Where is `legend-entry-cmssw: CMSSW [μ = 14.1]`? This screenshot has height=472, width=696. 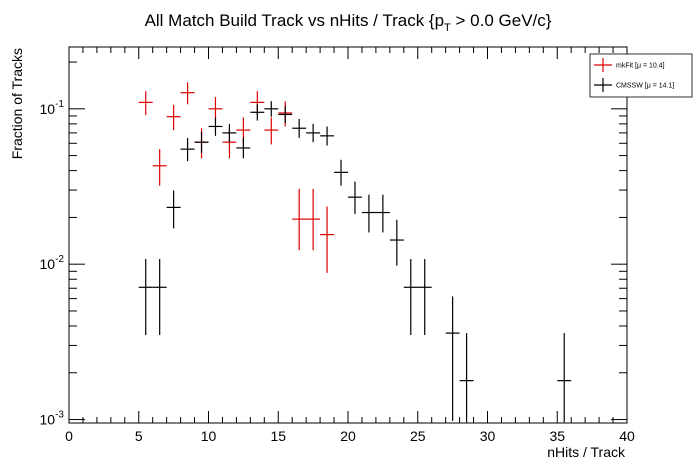 legend-entry-cmssw: CMSSW [μ = 14.1] is located at coordinates (634, 85).